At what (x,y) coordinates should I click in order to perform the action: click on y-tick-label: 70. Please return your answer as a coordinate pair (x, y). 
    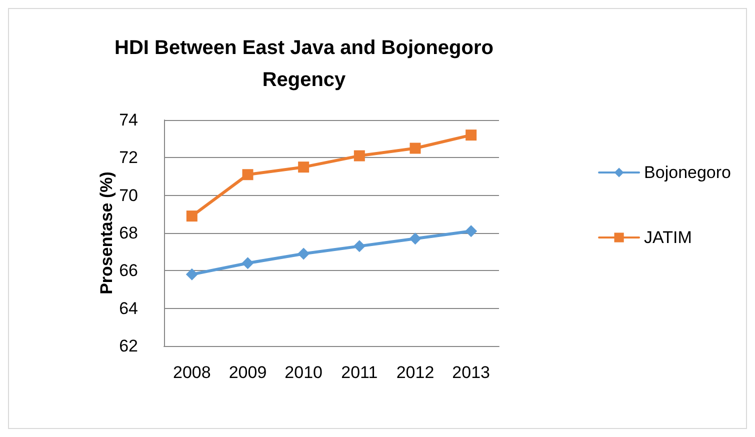
    Looking at the image, I should click on (128, 195).